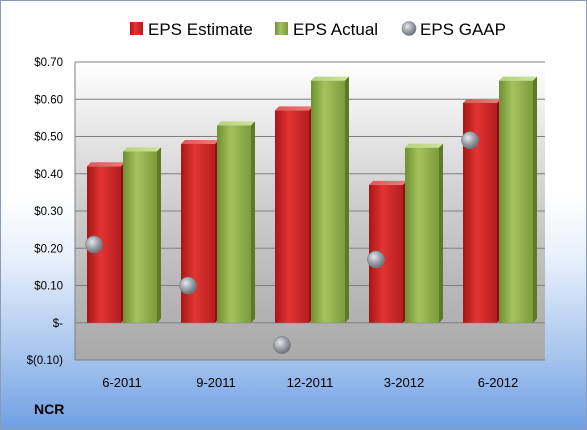 The height and width of the screenshot is (430, 587). What do you see at coordinates (498, 382) in the screenshot?
I see `x-tick-label: 6-2012` at bounding box center [498, 382].